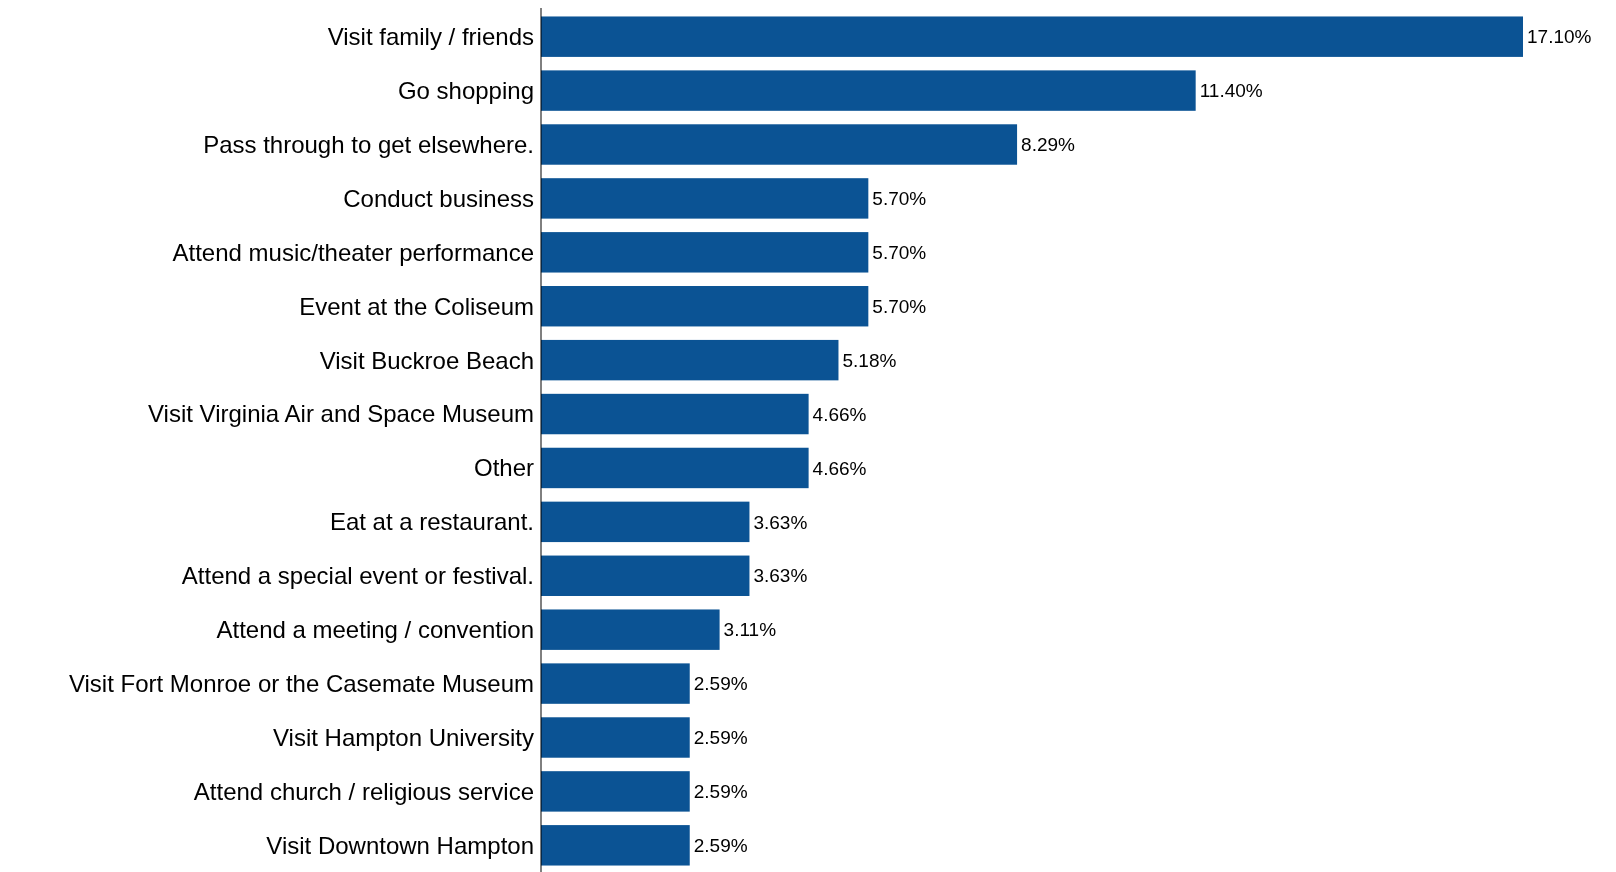 The image size is (1616, 872). What do you see at coordinates (426, 360) in the screenshot?
I see `y-tick-label: Visit Buckroe Beach` at bounding box center [426, 360].